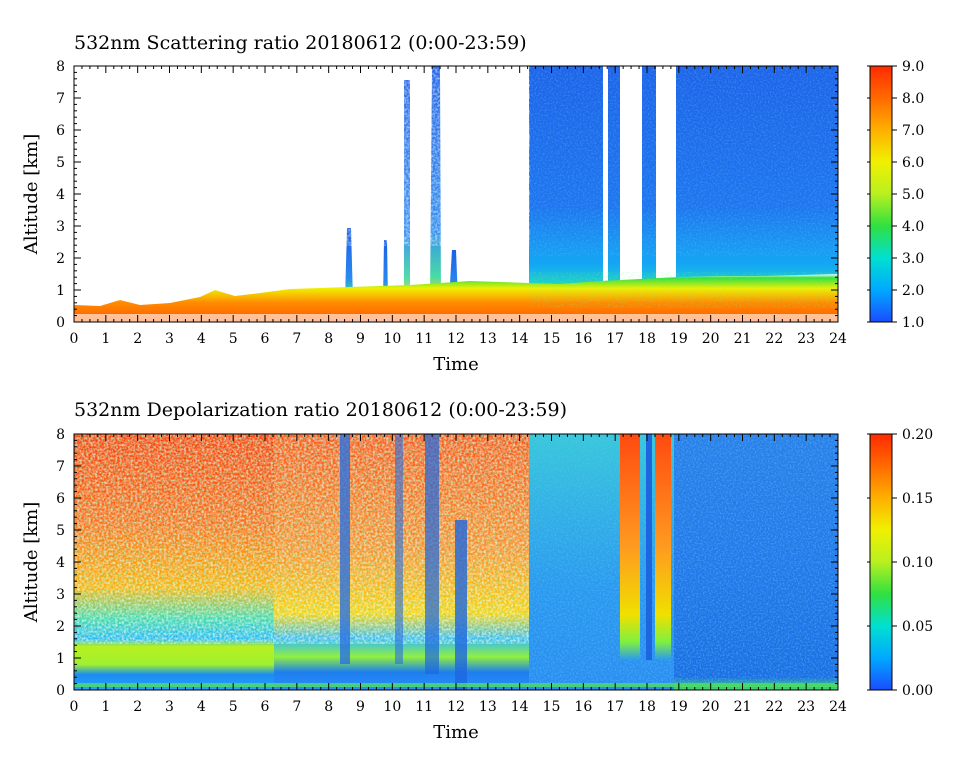 Image resolution: width=960 pixels, height=770 pixels. What do you see at coordinates (455, 364) in the screenshot?
I see `scattering-x-label: Time` at bounding box center [455, 364].